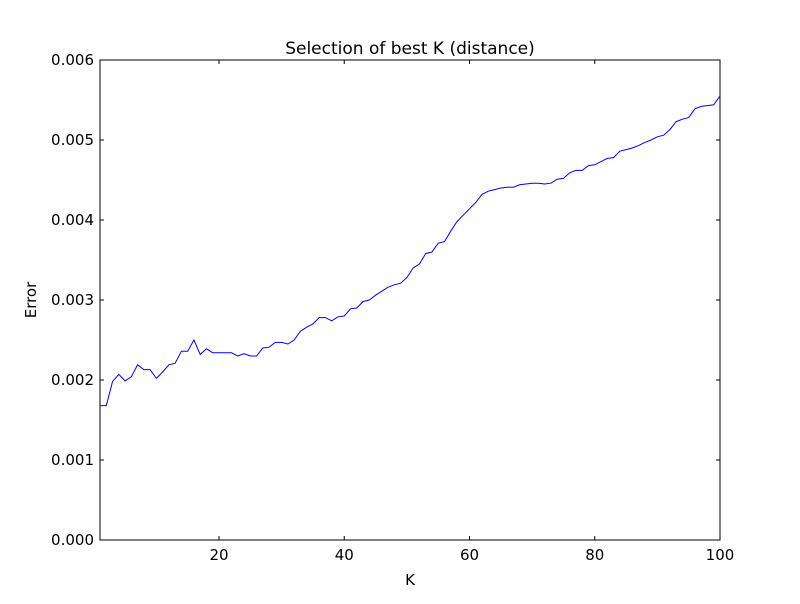  I want to click on y-tick-label: 0.005, so click(72, 140).